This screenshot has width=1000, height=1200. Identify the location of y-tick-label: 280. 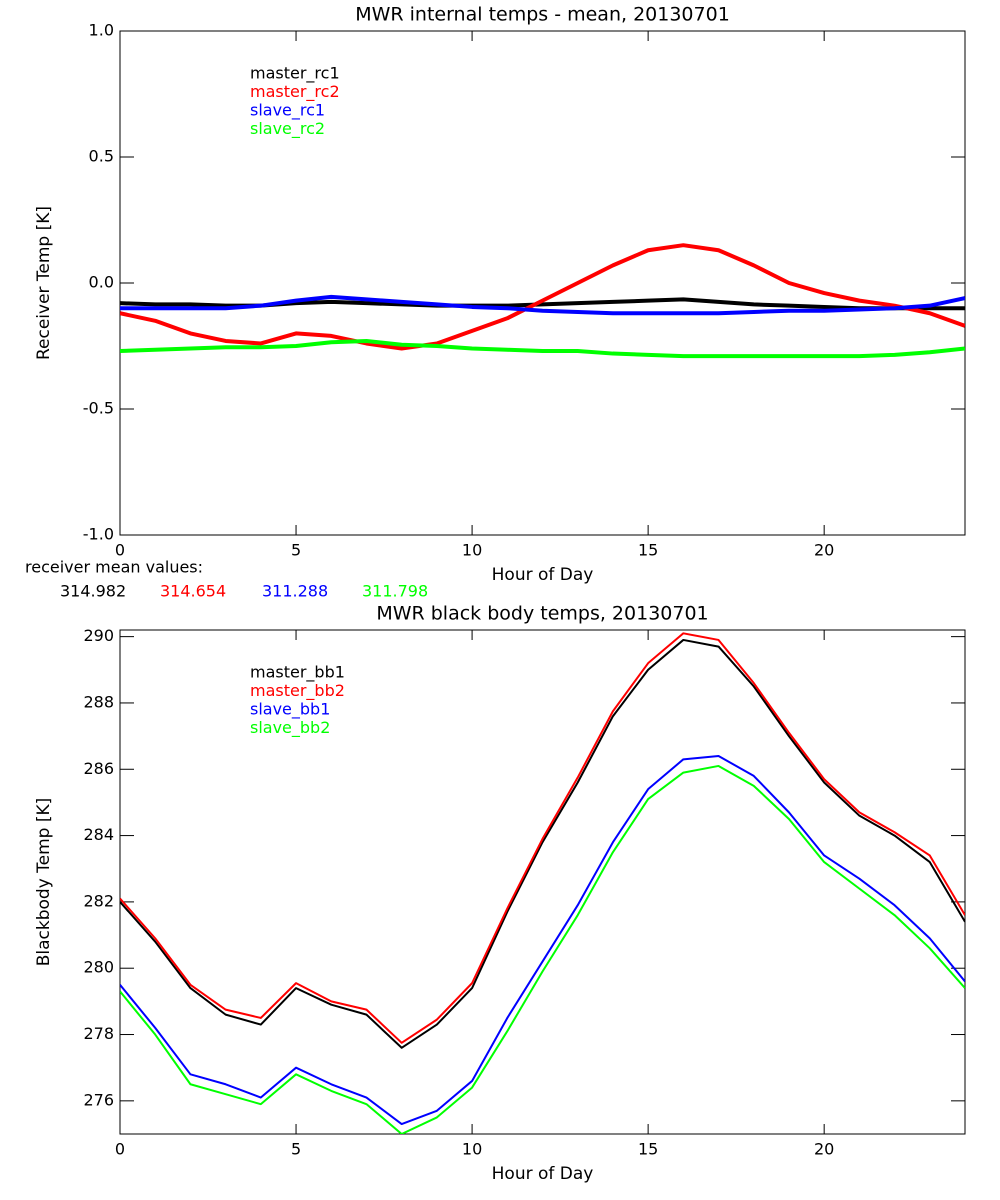
(98, 967).